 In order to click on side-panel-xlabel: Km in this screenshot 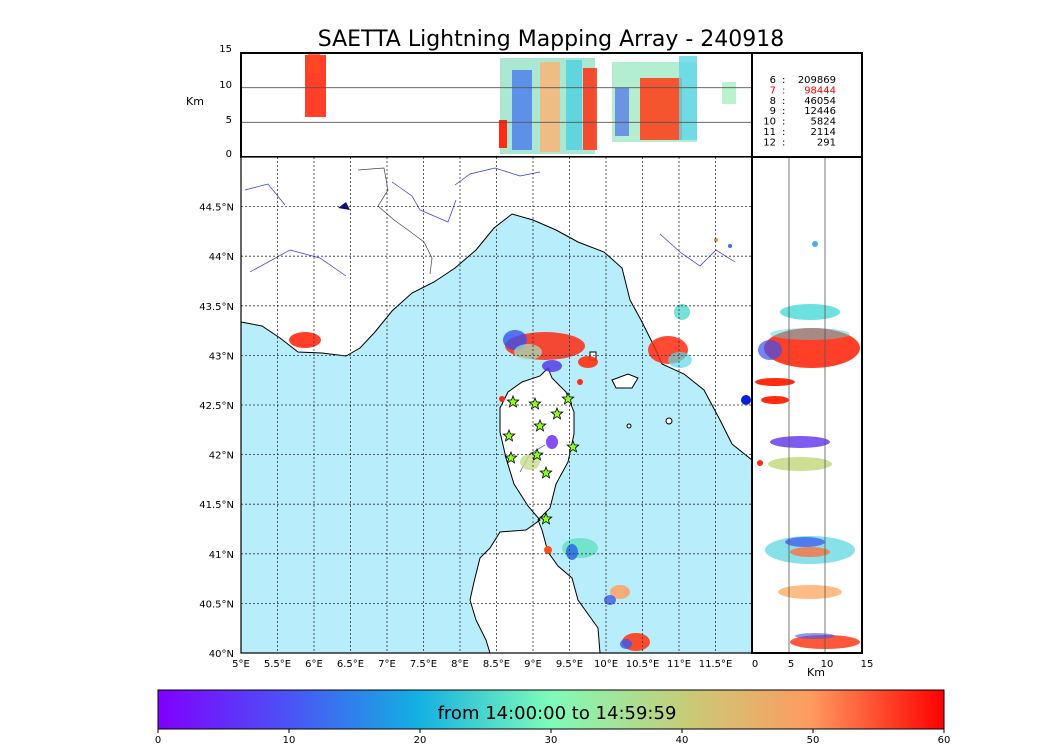, I will do `click(816, 672)`.